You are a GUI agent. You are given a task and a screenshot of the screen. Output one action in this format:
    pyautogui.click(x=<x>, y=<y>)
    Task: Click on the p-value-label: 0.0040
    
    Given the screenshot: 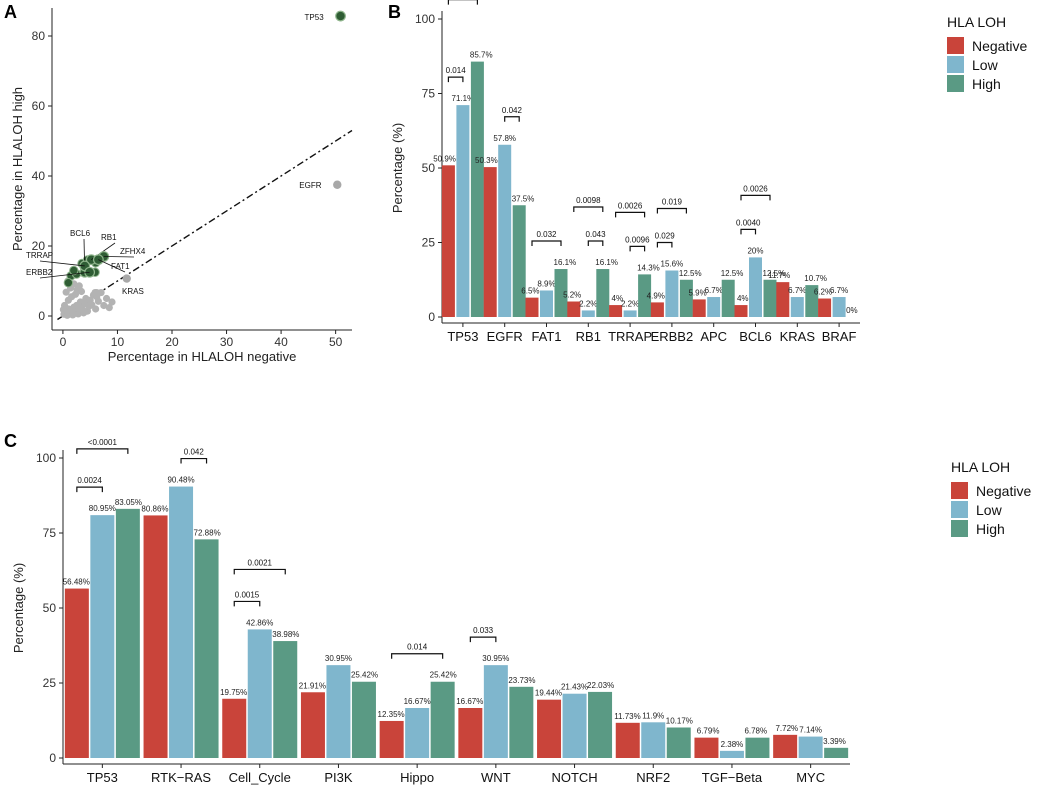 What is the action you would take?
    pyautogui.click(x=748, y=222)
    